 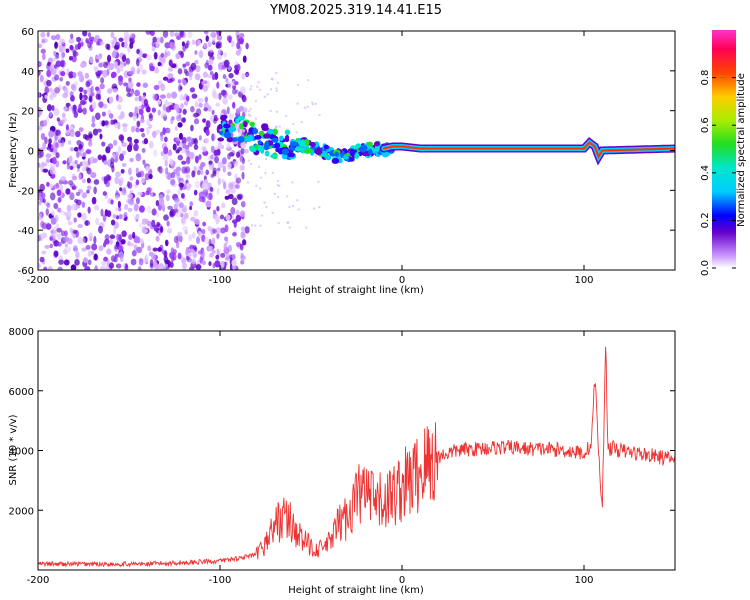 I want to click on y-tick-label: 0, so click(x=31, y=152).